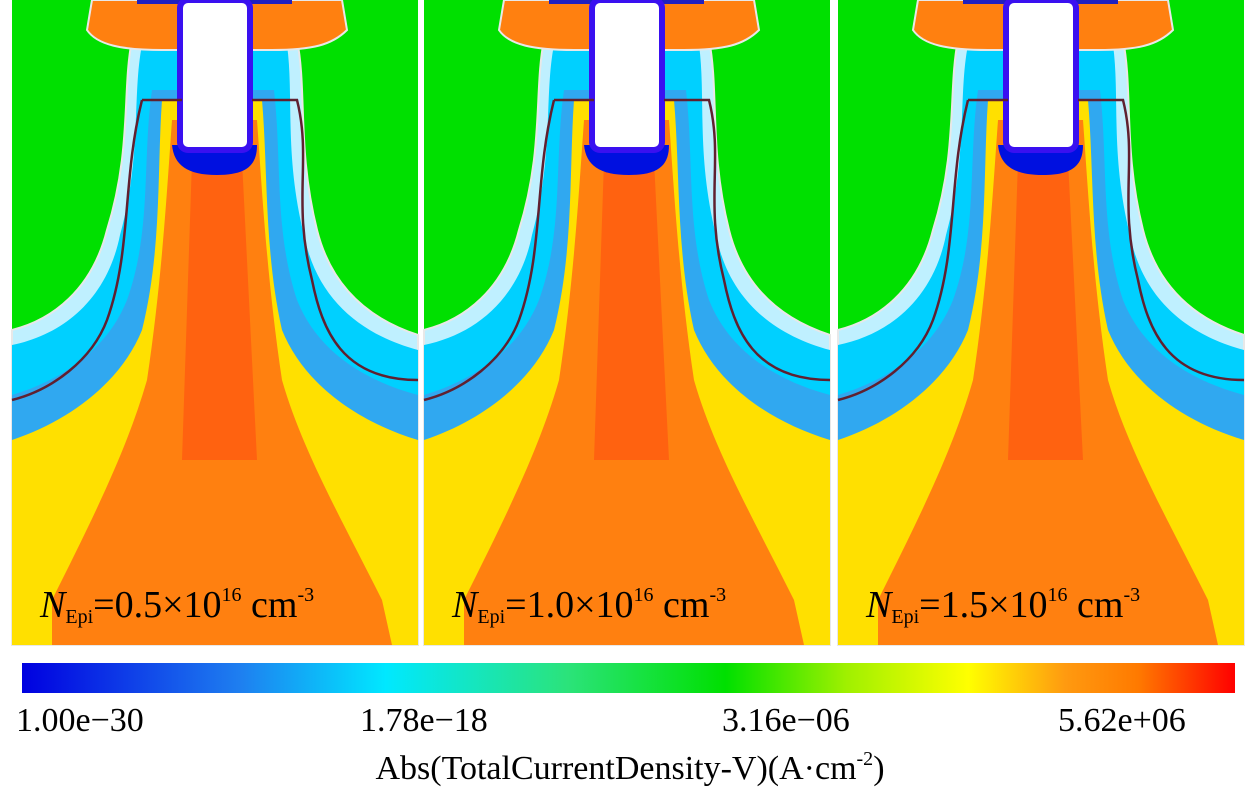  Describe the element at coordinates (569, 605) in the screenshot. I see `text: =1.0×10` at that location.